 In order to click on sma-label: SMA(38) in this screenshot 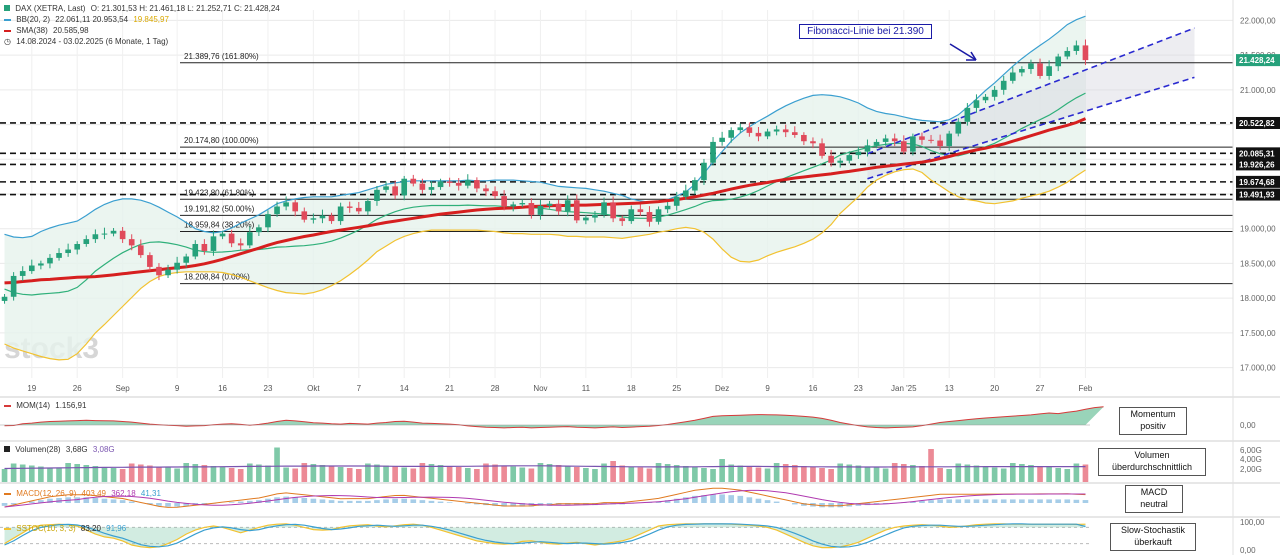, I will do `click(32, 30)`.